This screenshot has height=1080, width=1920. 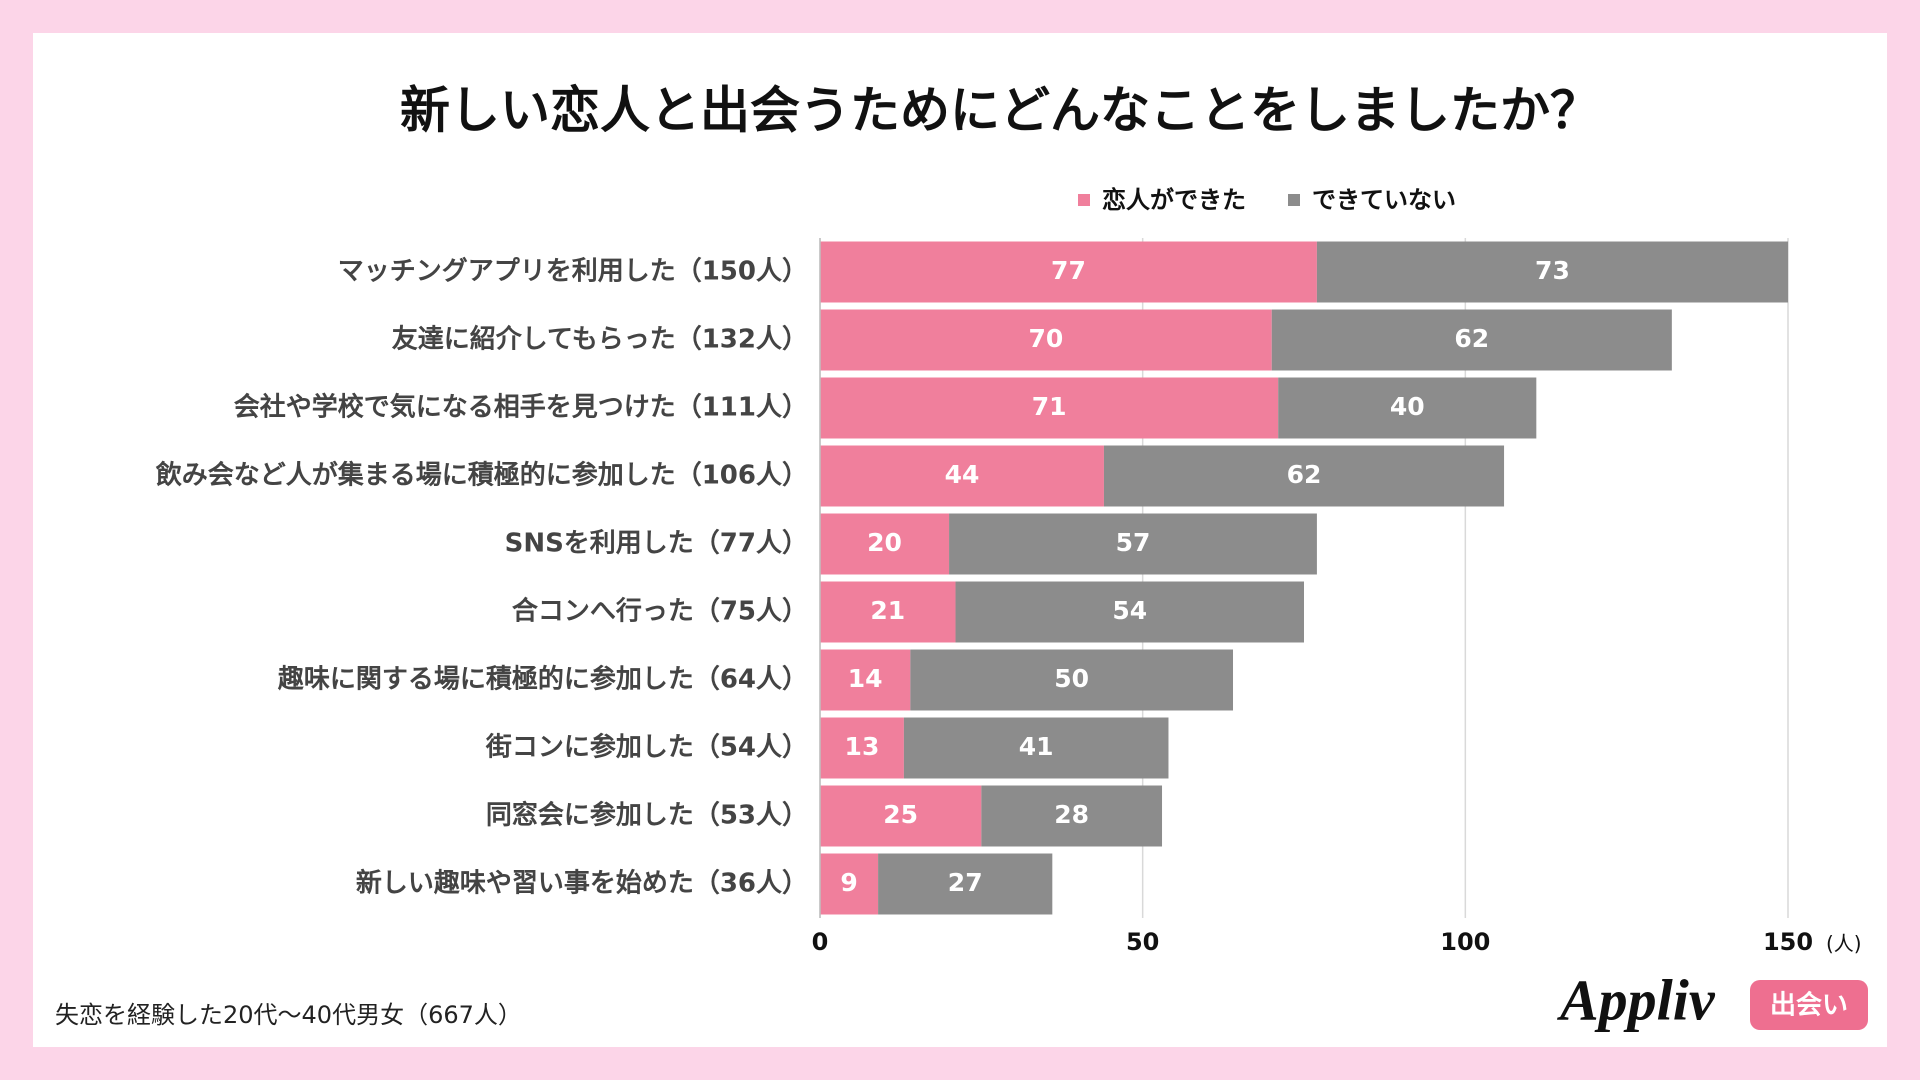 I want to click on value-label: 77, so click(x=1068, y=270).